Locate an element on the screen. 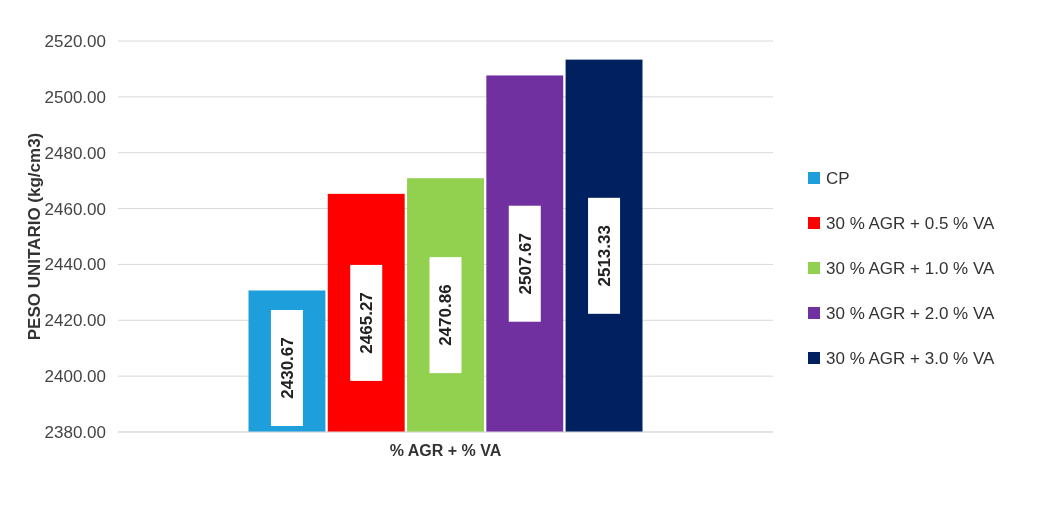 The height and width of the screenshot is (515, 1046). legend-label: 30 % AGR + 1.0 % VA is located at coordinates (911, 268).